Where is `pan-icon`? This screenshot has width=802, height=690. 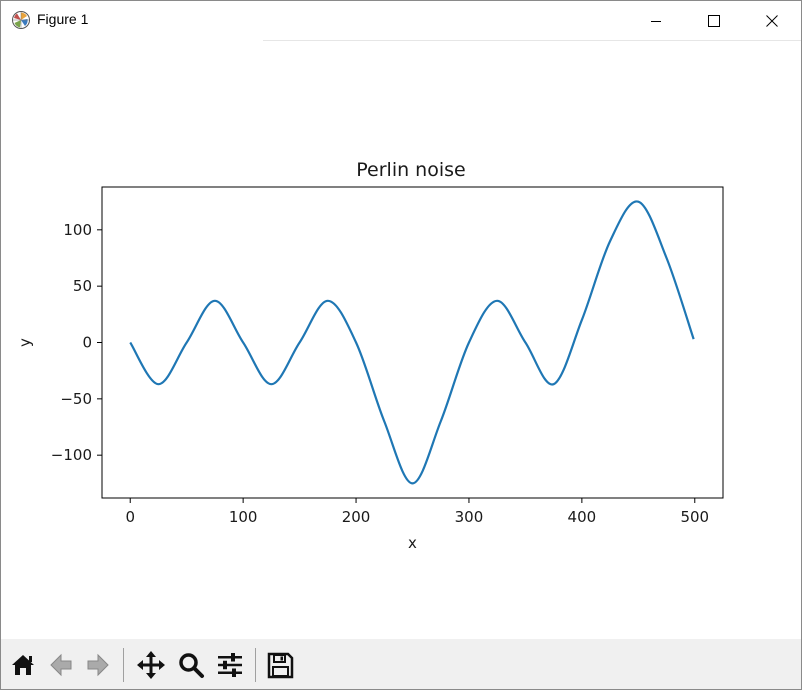
pan-icon is located at coordinates (151, 665).